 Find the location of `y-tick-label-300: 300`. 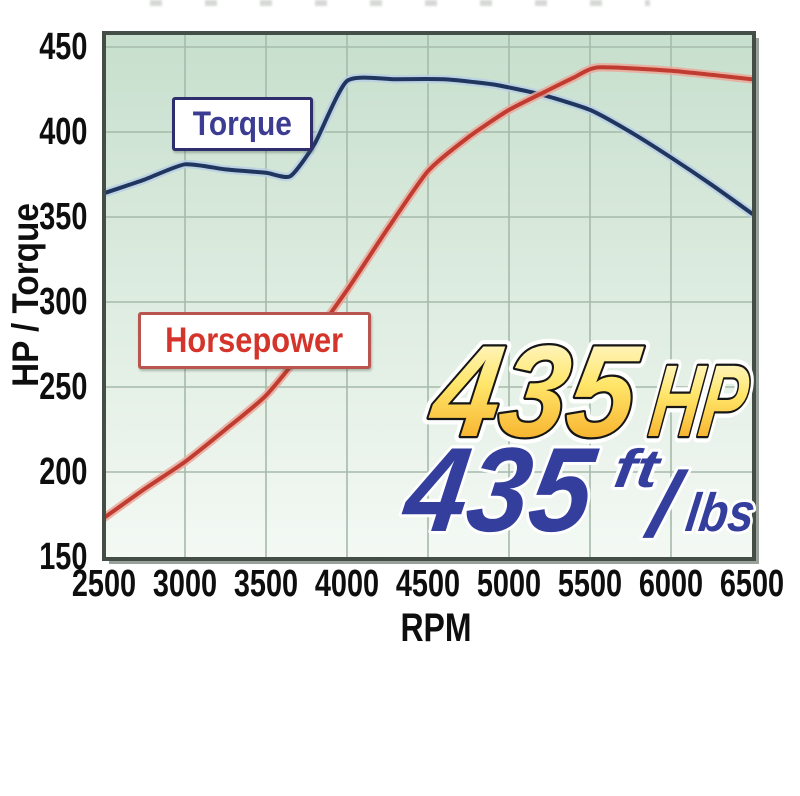

y-tick-label-300: 300 is located at coordinates (62, 302).